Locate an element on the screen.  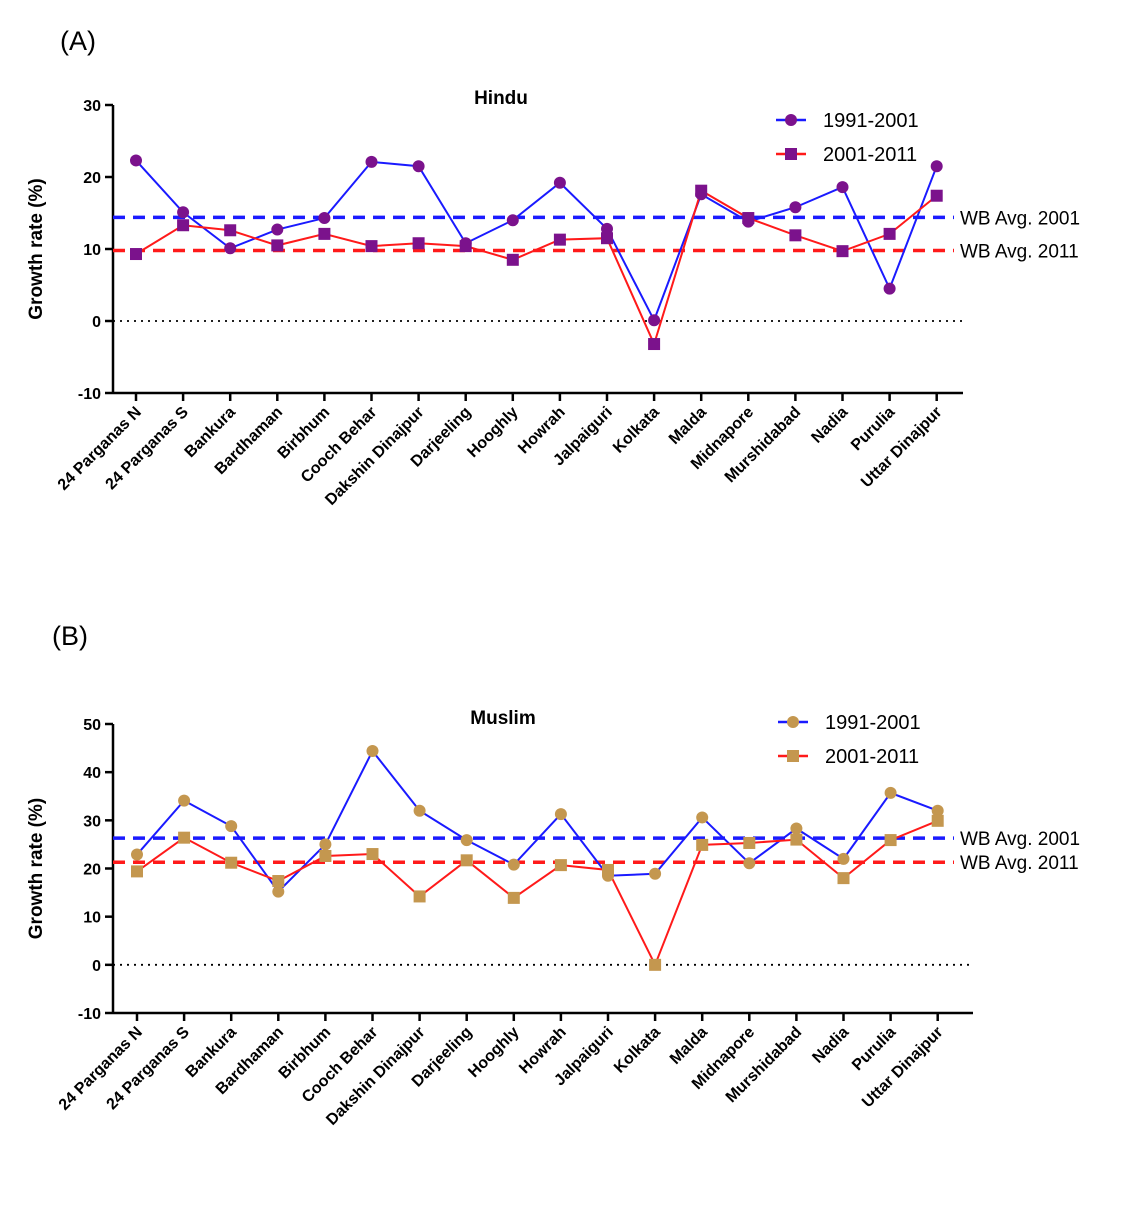
x-tick-label: 24 Parganas S is located at coordinates (148, 449).